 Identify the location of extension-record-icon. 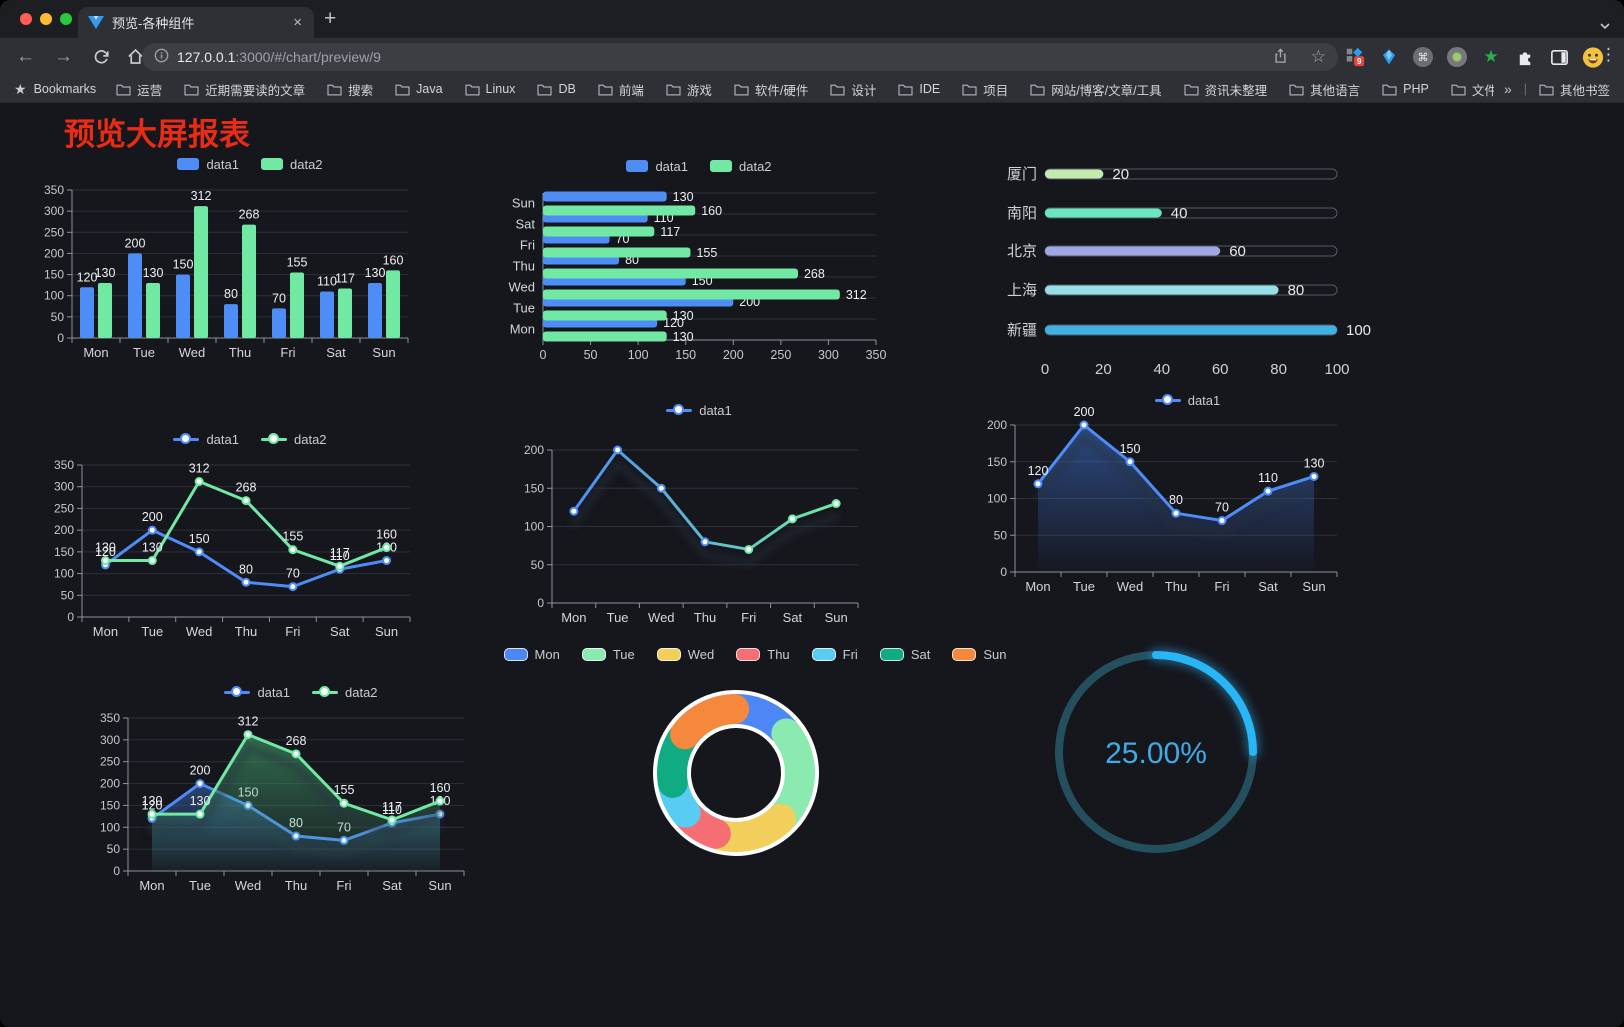
(1457, 57).